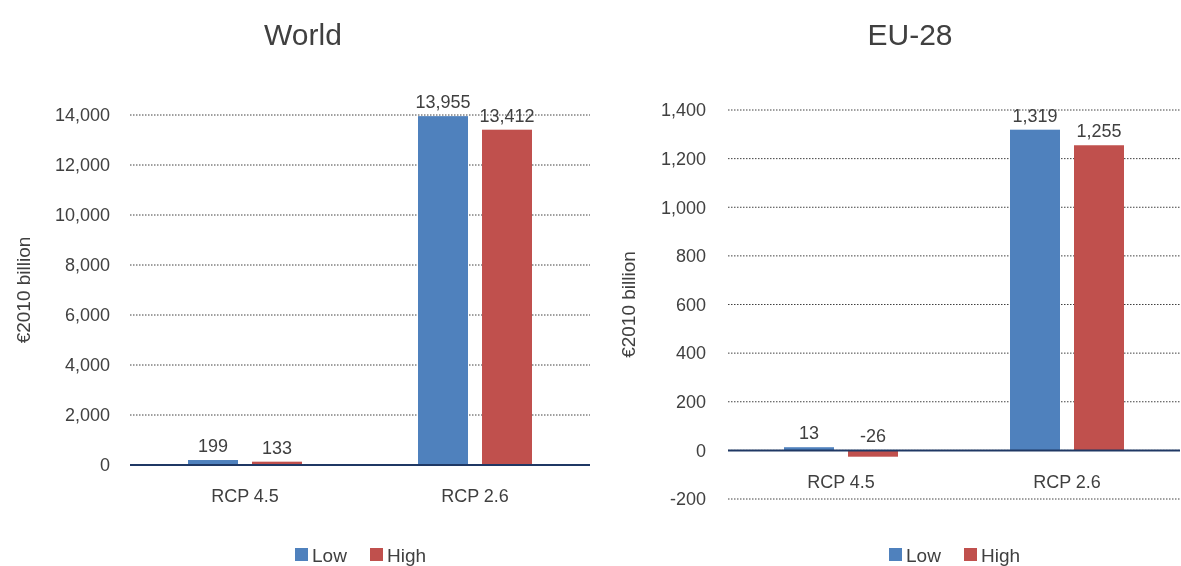 Image resolution: width=1181 pixels, height=566 pixels. Describe the element at coordinates (683, 158) in the screenshot. I see `y-tick-label: 1,200` at that location.